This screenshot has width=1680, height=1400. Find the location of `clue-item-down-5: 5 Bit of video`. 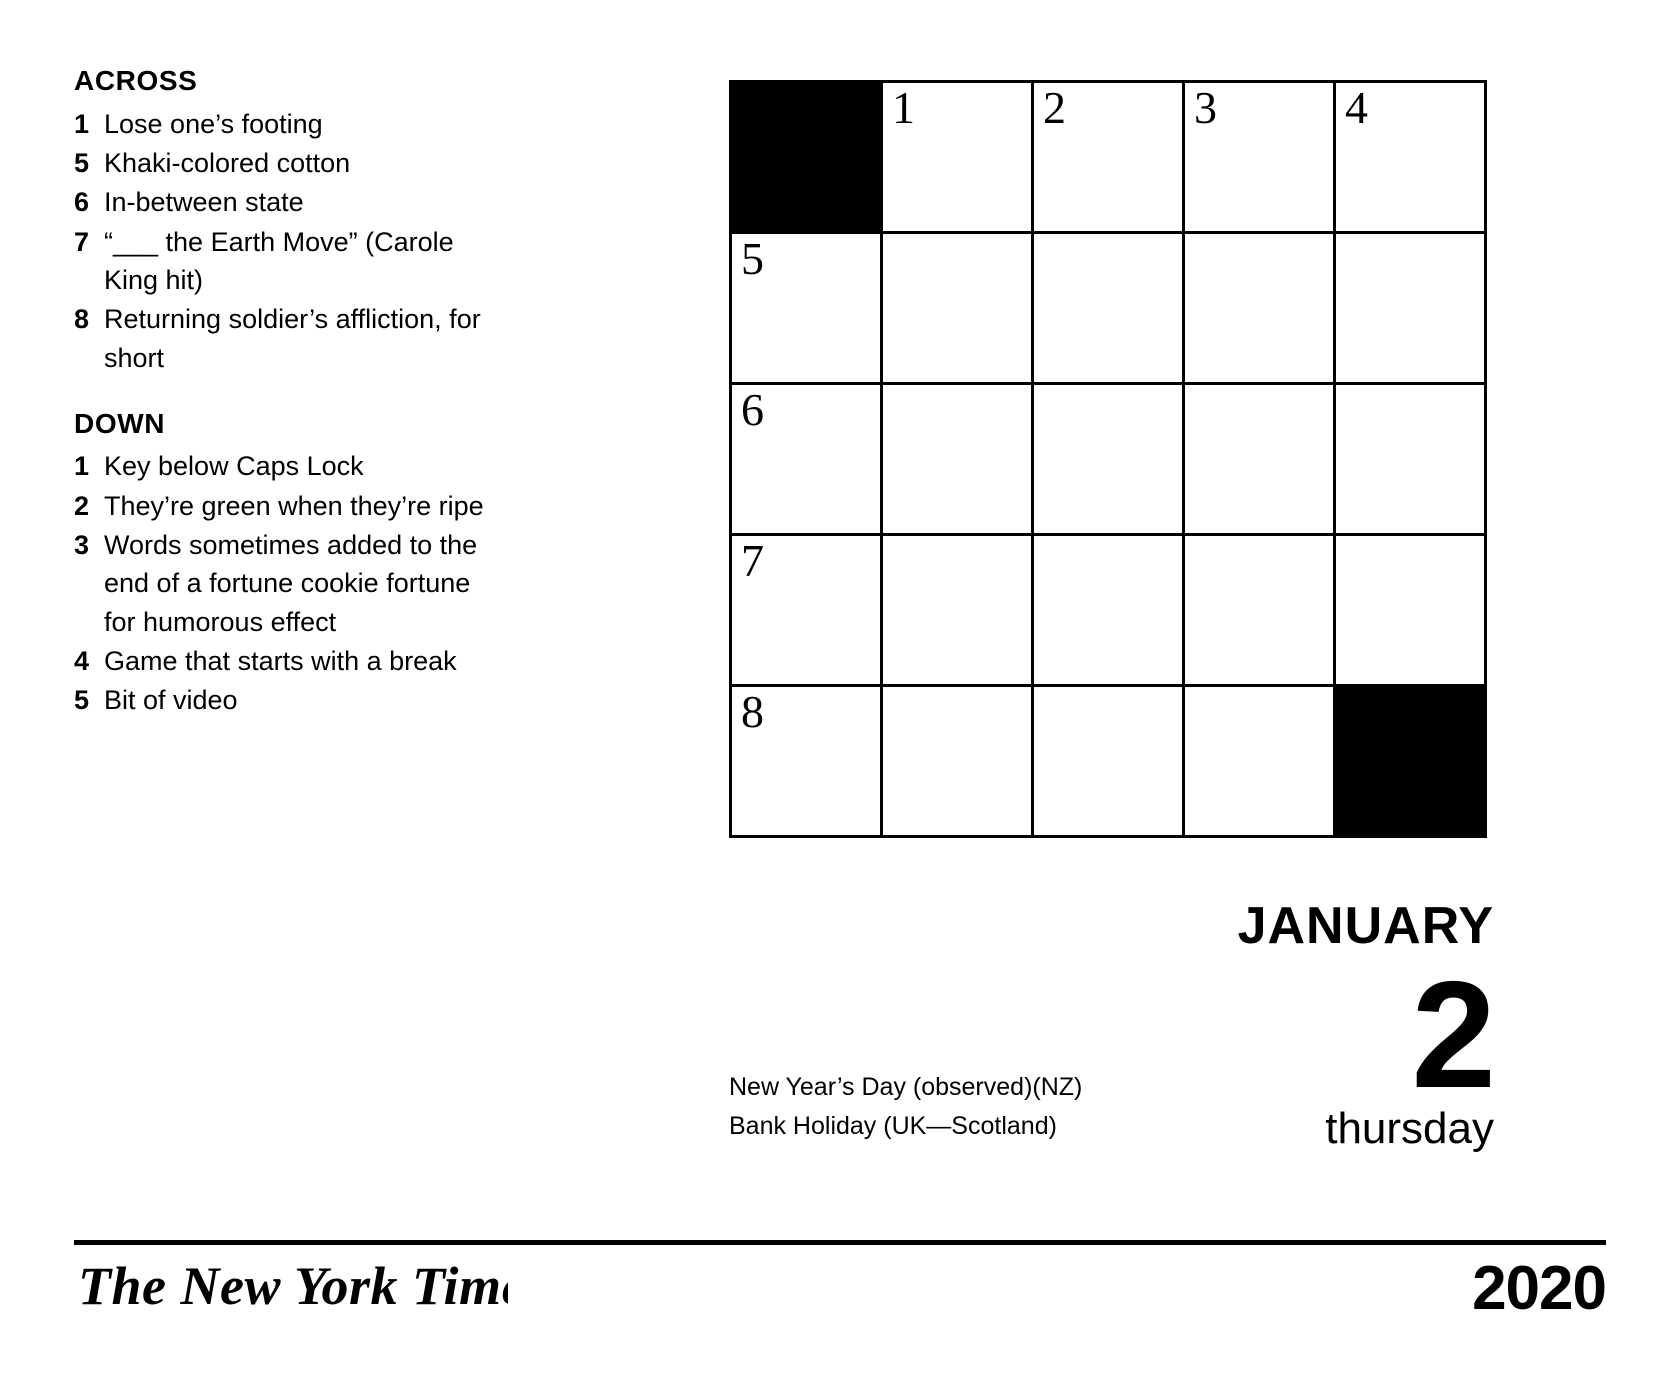

clue-item-down-5: 5 Bit of video is located at coordinates (284, 700).